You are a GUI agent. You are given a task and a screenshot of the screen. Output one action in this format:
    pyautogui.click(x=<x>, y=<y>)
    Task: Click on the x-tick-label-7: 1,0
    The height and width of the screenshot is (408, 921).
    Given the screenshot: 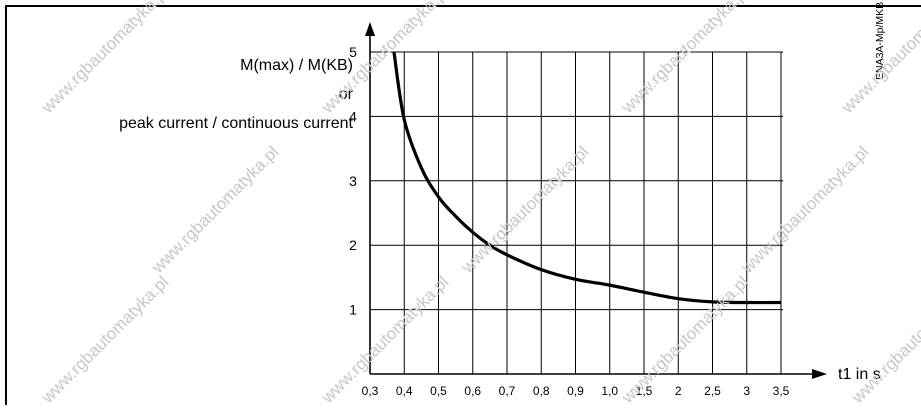 What is the action you would take?
    pyautogui.click(x=609, y=391)
    